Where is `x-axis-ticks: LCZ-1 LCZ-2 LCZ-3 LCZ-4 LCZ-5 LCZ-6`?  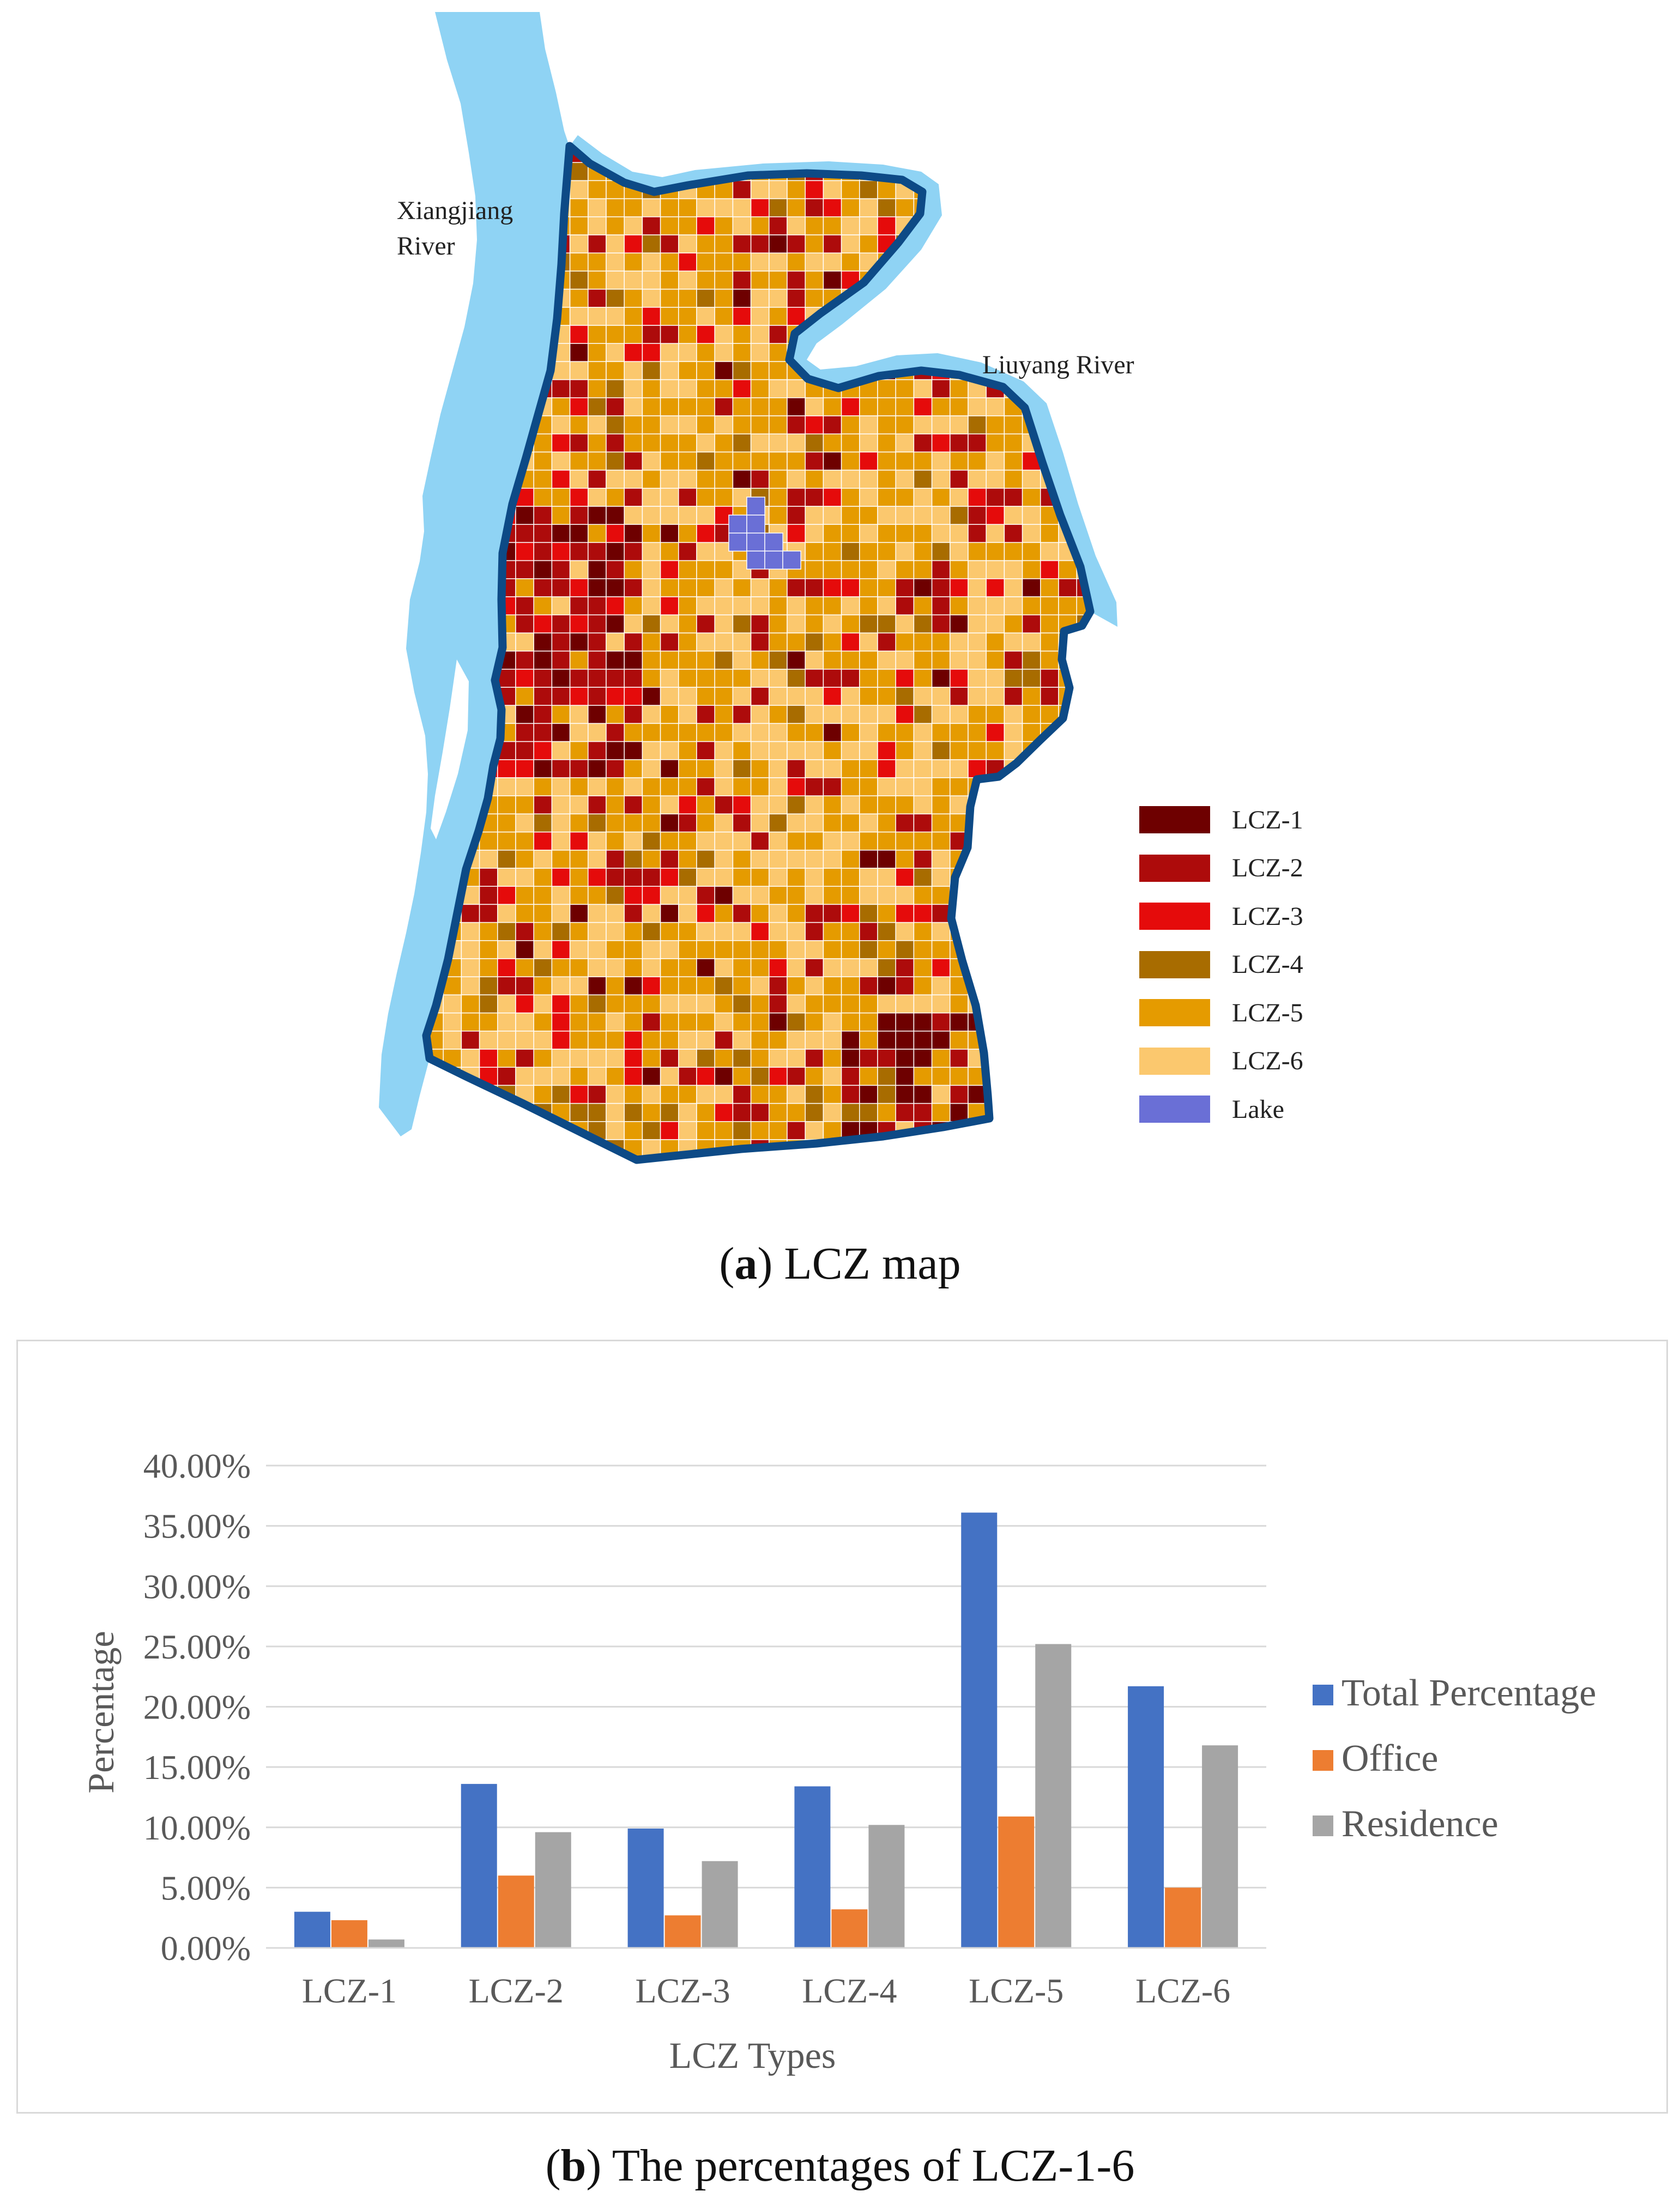
x-axis-ticks: LCZ-1 LCZ-2 LCZ-3 LCZ-4 LCZ-5 LCZ-6 is located at coordinates (766, 1991).